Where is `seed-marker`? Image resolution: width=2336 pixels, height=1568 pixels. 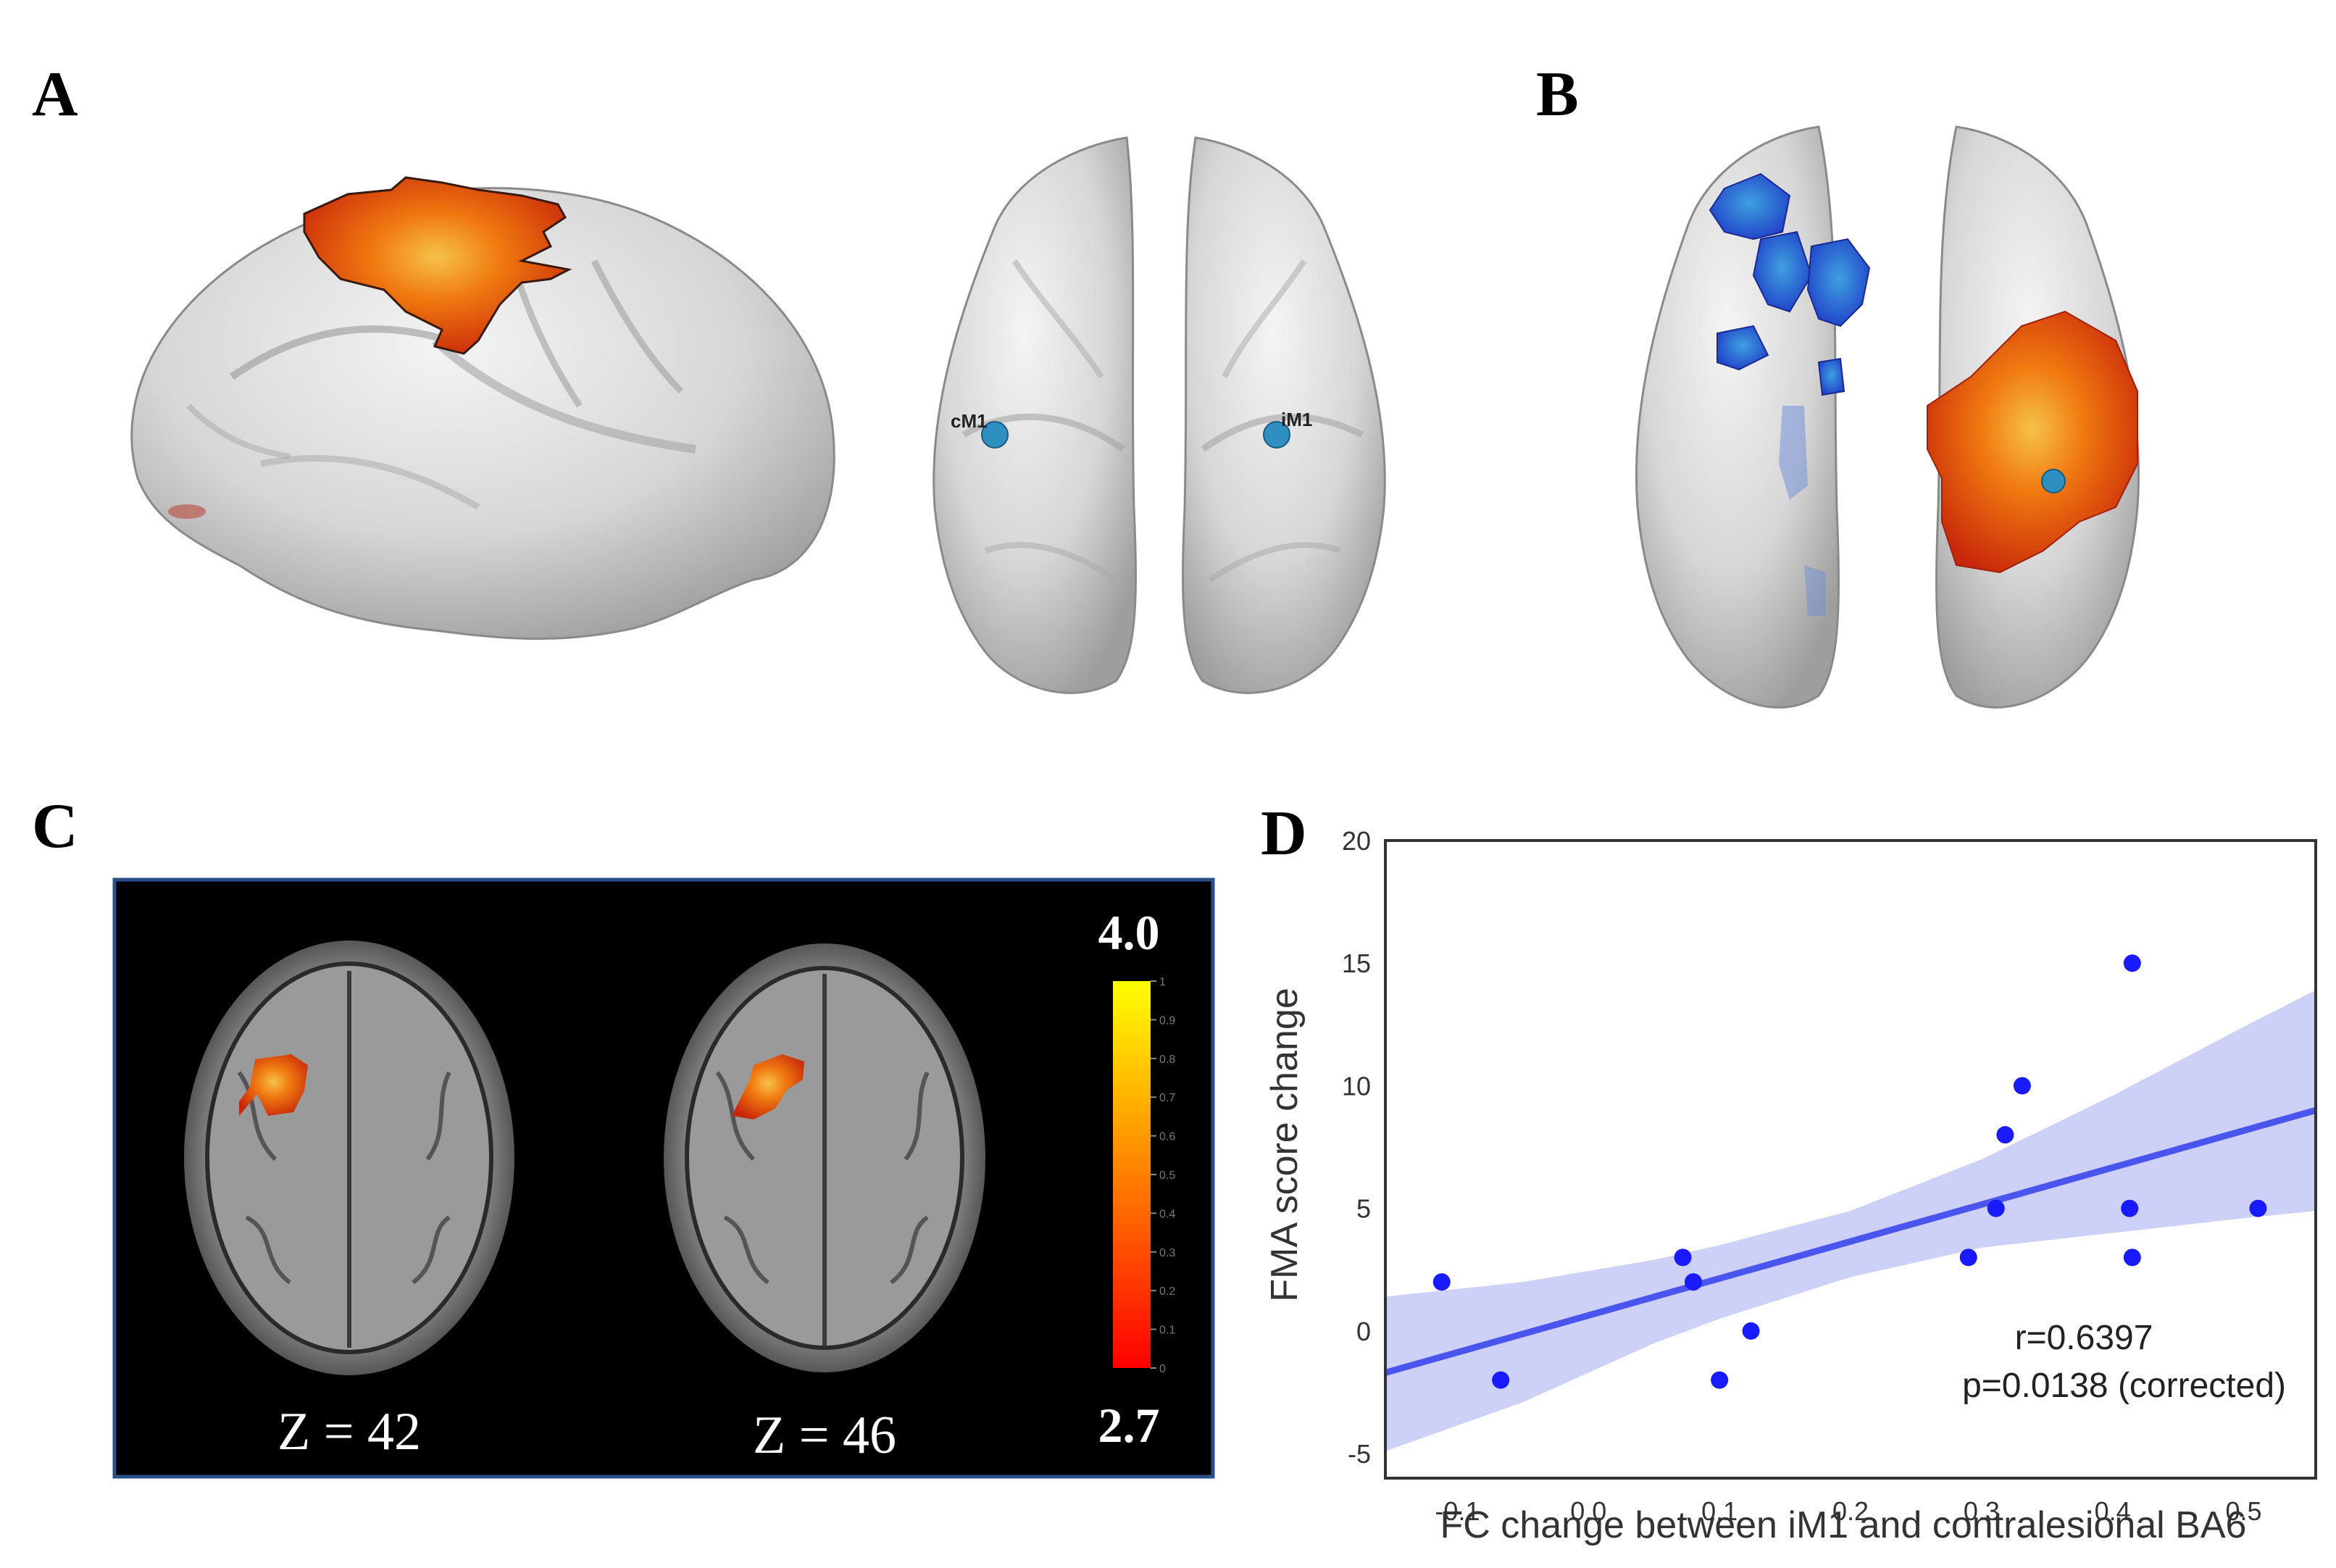 seed-marker is located at coordinates (2053, 481).